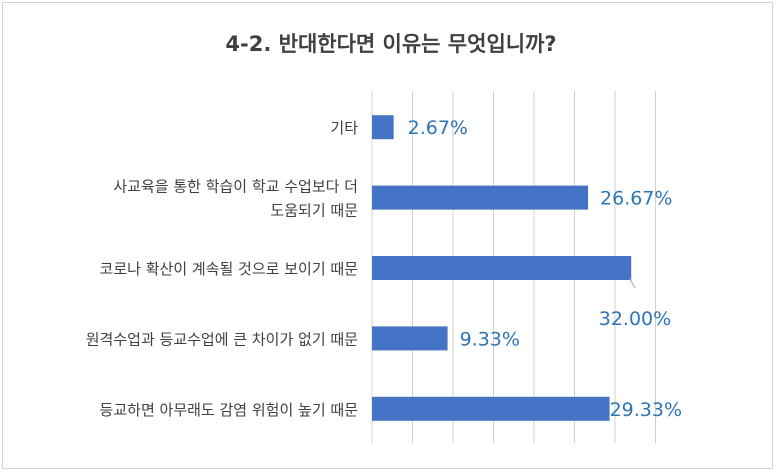 The height and width of the screenshot is (473, 777). Describe the element at coordinates (635, 319) in the screenshot. I see `data-label: 32.00%` at that location.